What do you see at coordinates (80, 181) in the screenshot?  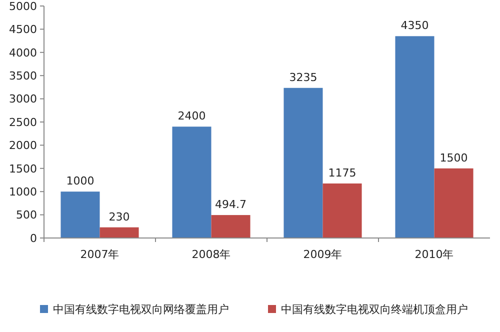 I see `data-label: 1000` at bounding box center [80, 181].